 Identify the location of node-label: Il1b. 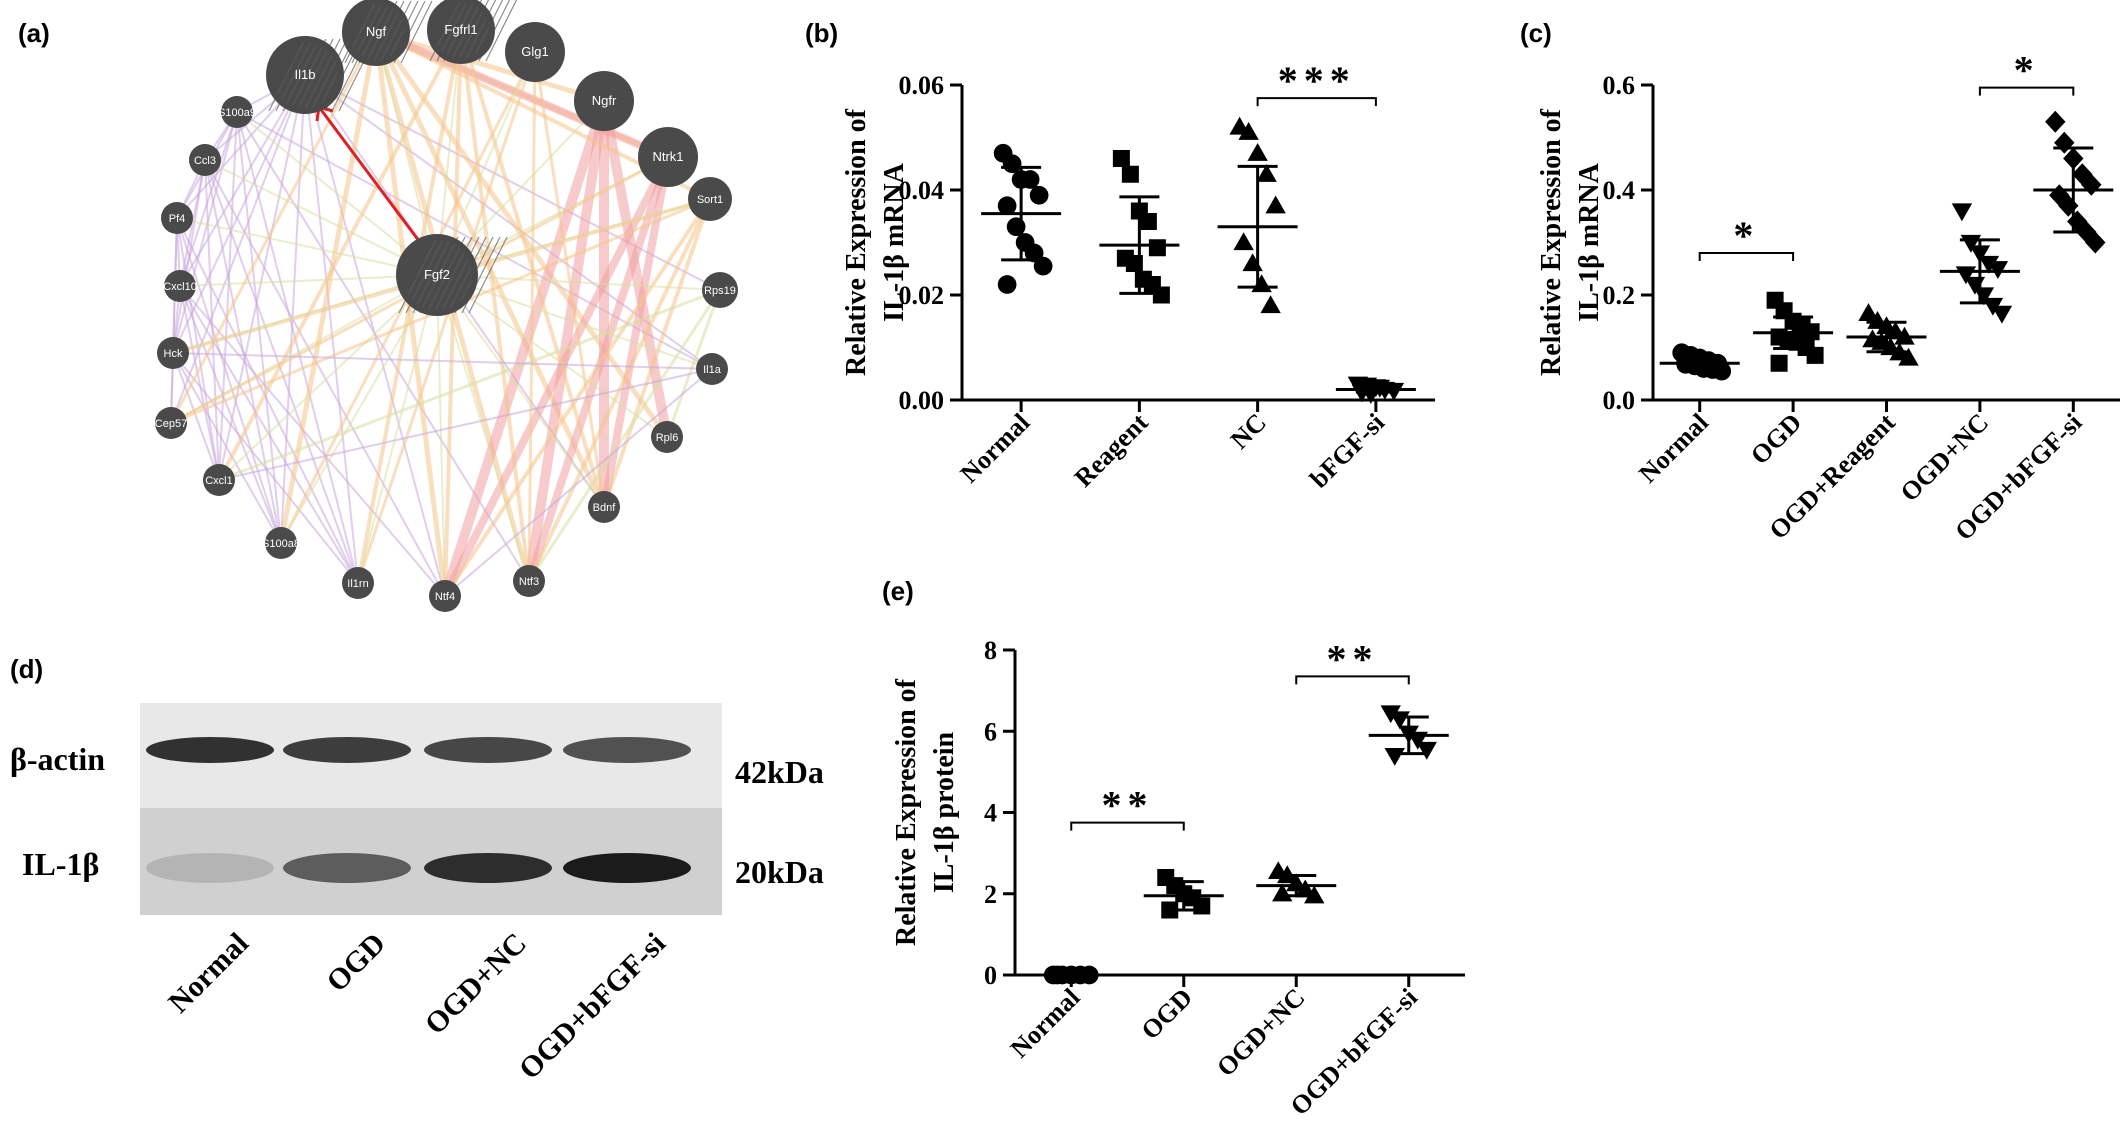
(305, 74).